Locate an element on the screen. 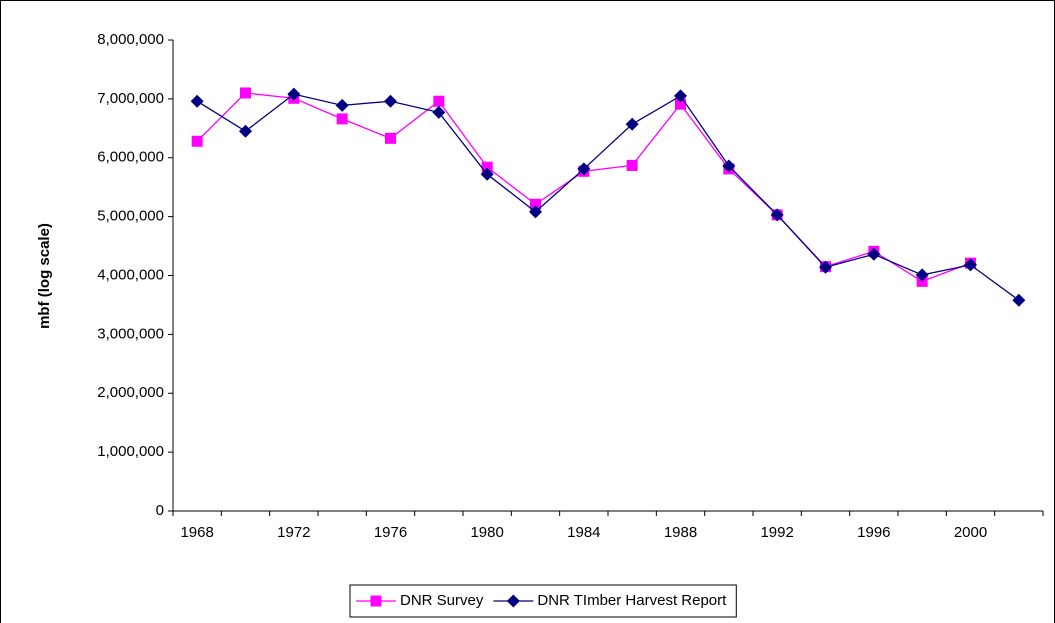 Image resolution: width=1055 pixels, height=623 pixels. legend-box is located at coordinates (543, 601).